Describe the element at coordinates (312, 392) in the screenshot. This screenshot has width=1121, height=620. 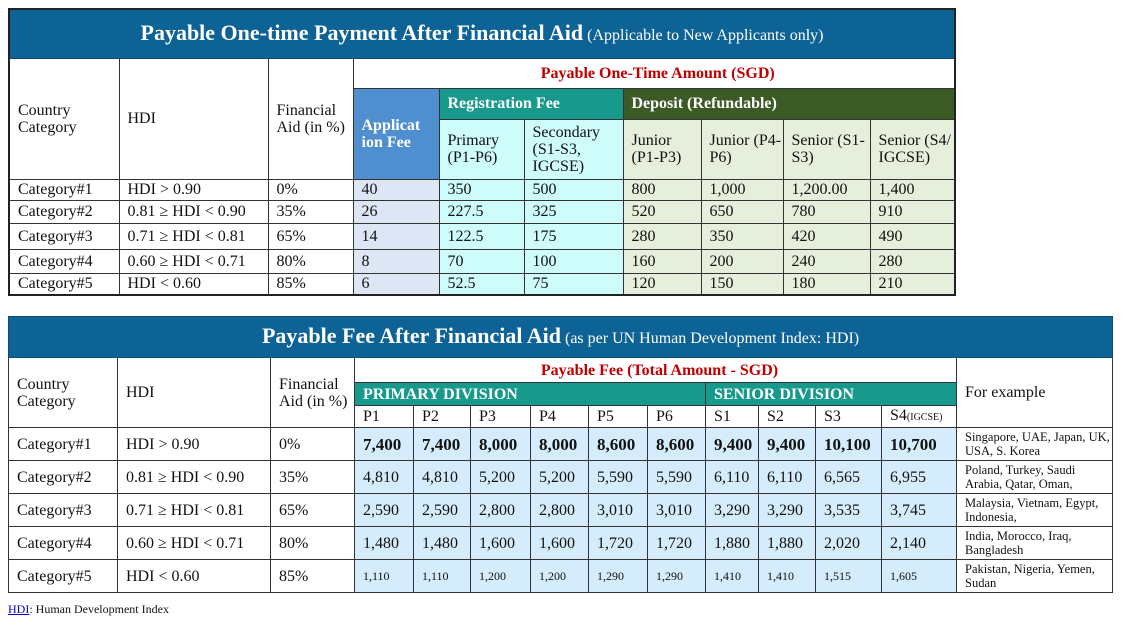
I see `col-financial-aid: Financial Aid (in %)` at that location.